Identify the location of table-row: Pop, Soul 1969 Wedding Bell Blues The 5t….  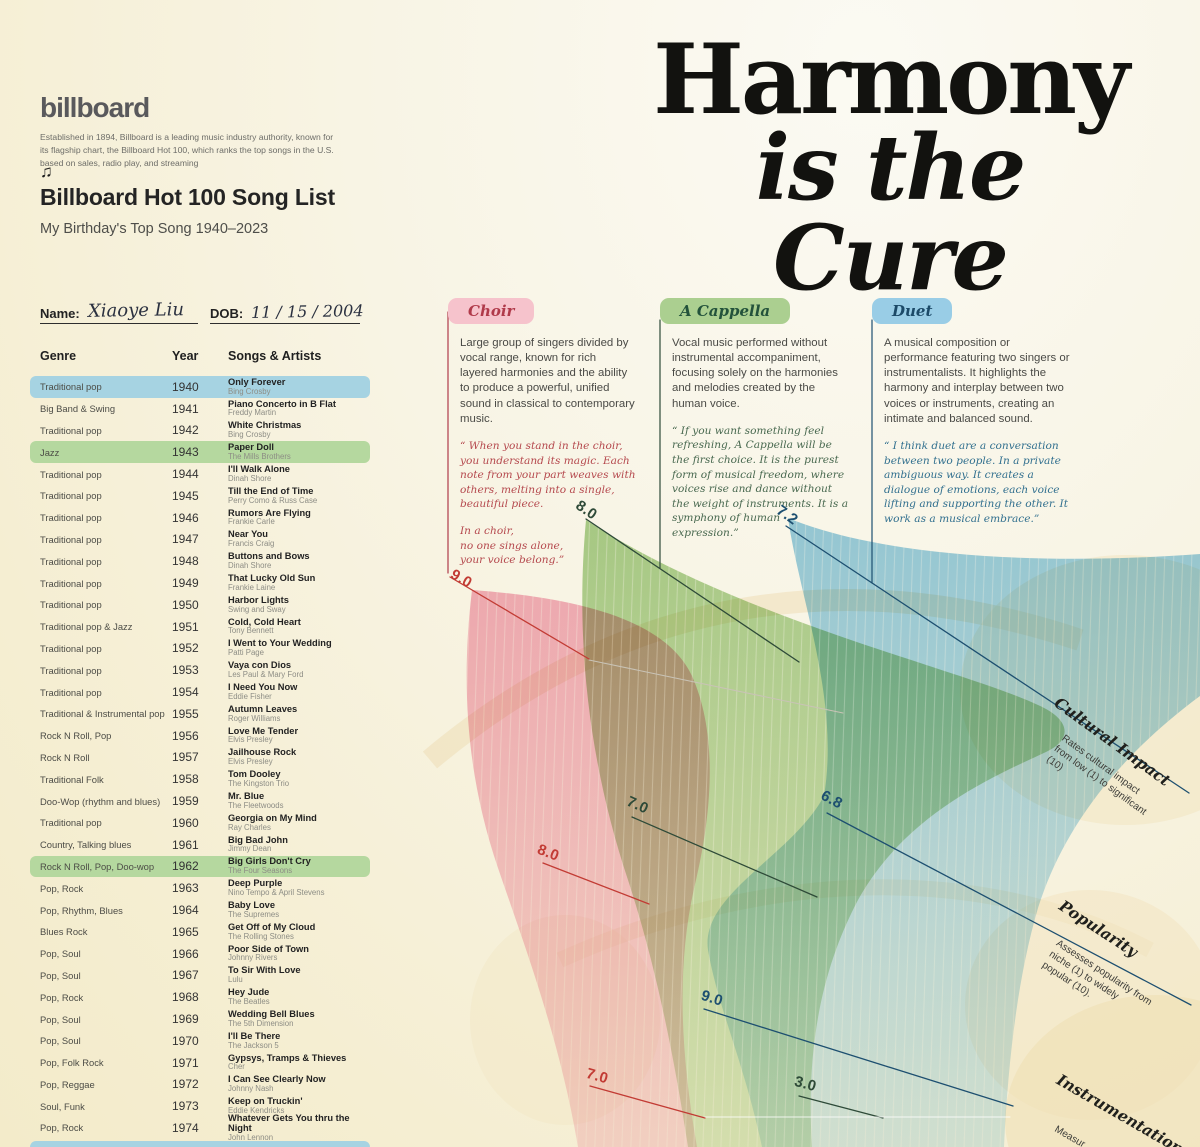
(200, 1019).